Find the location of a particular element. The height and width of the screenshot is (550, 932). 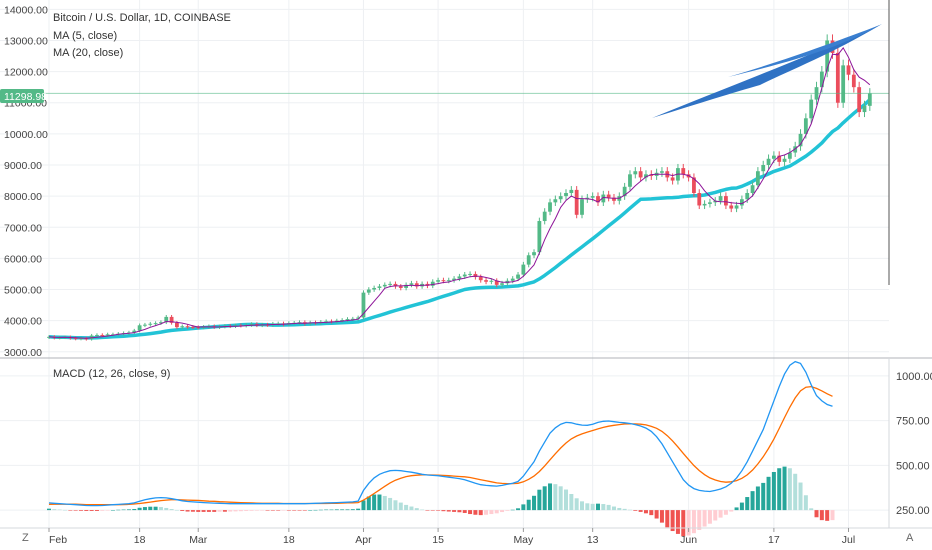

ma20-legend: MA (20, close) is located at coordinates (88, 53).